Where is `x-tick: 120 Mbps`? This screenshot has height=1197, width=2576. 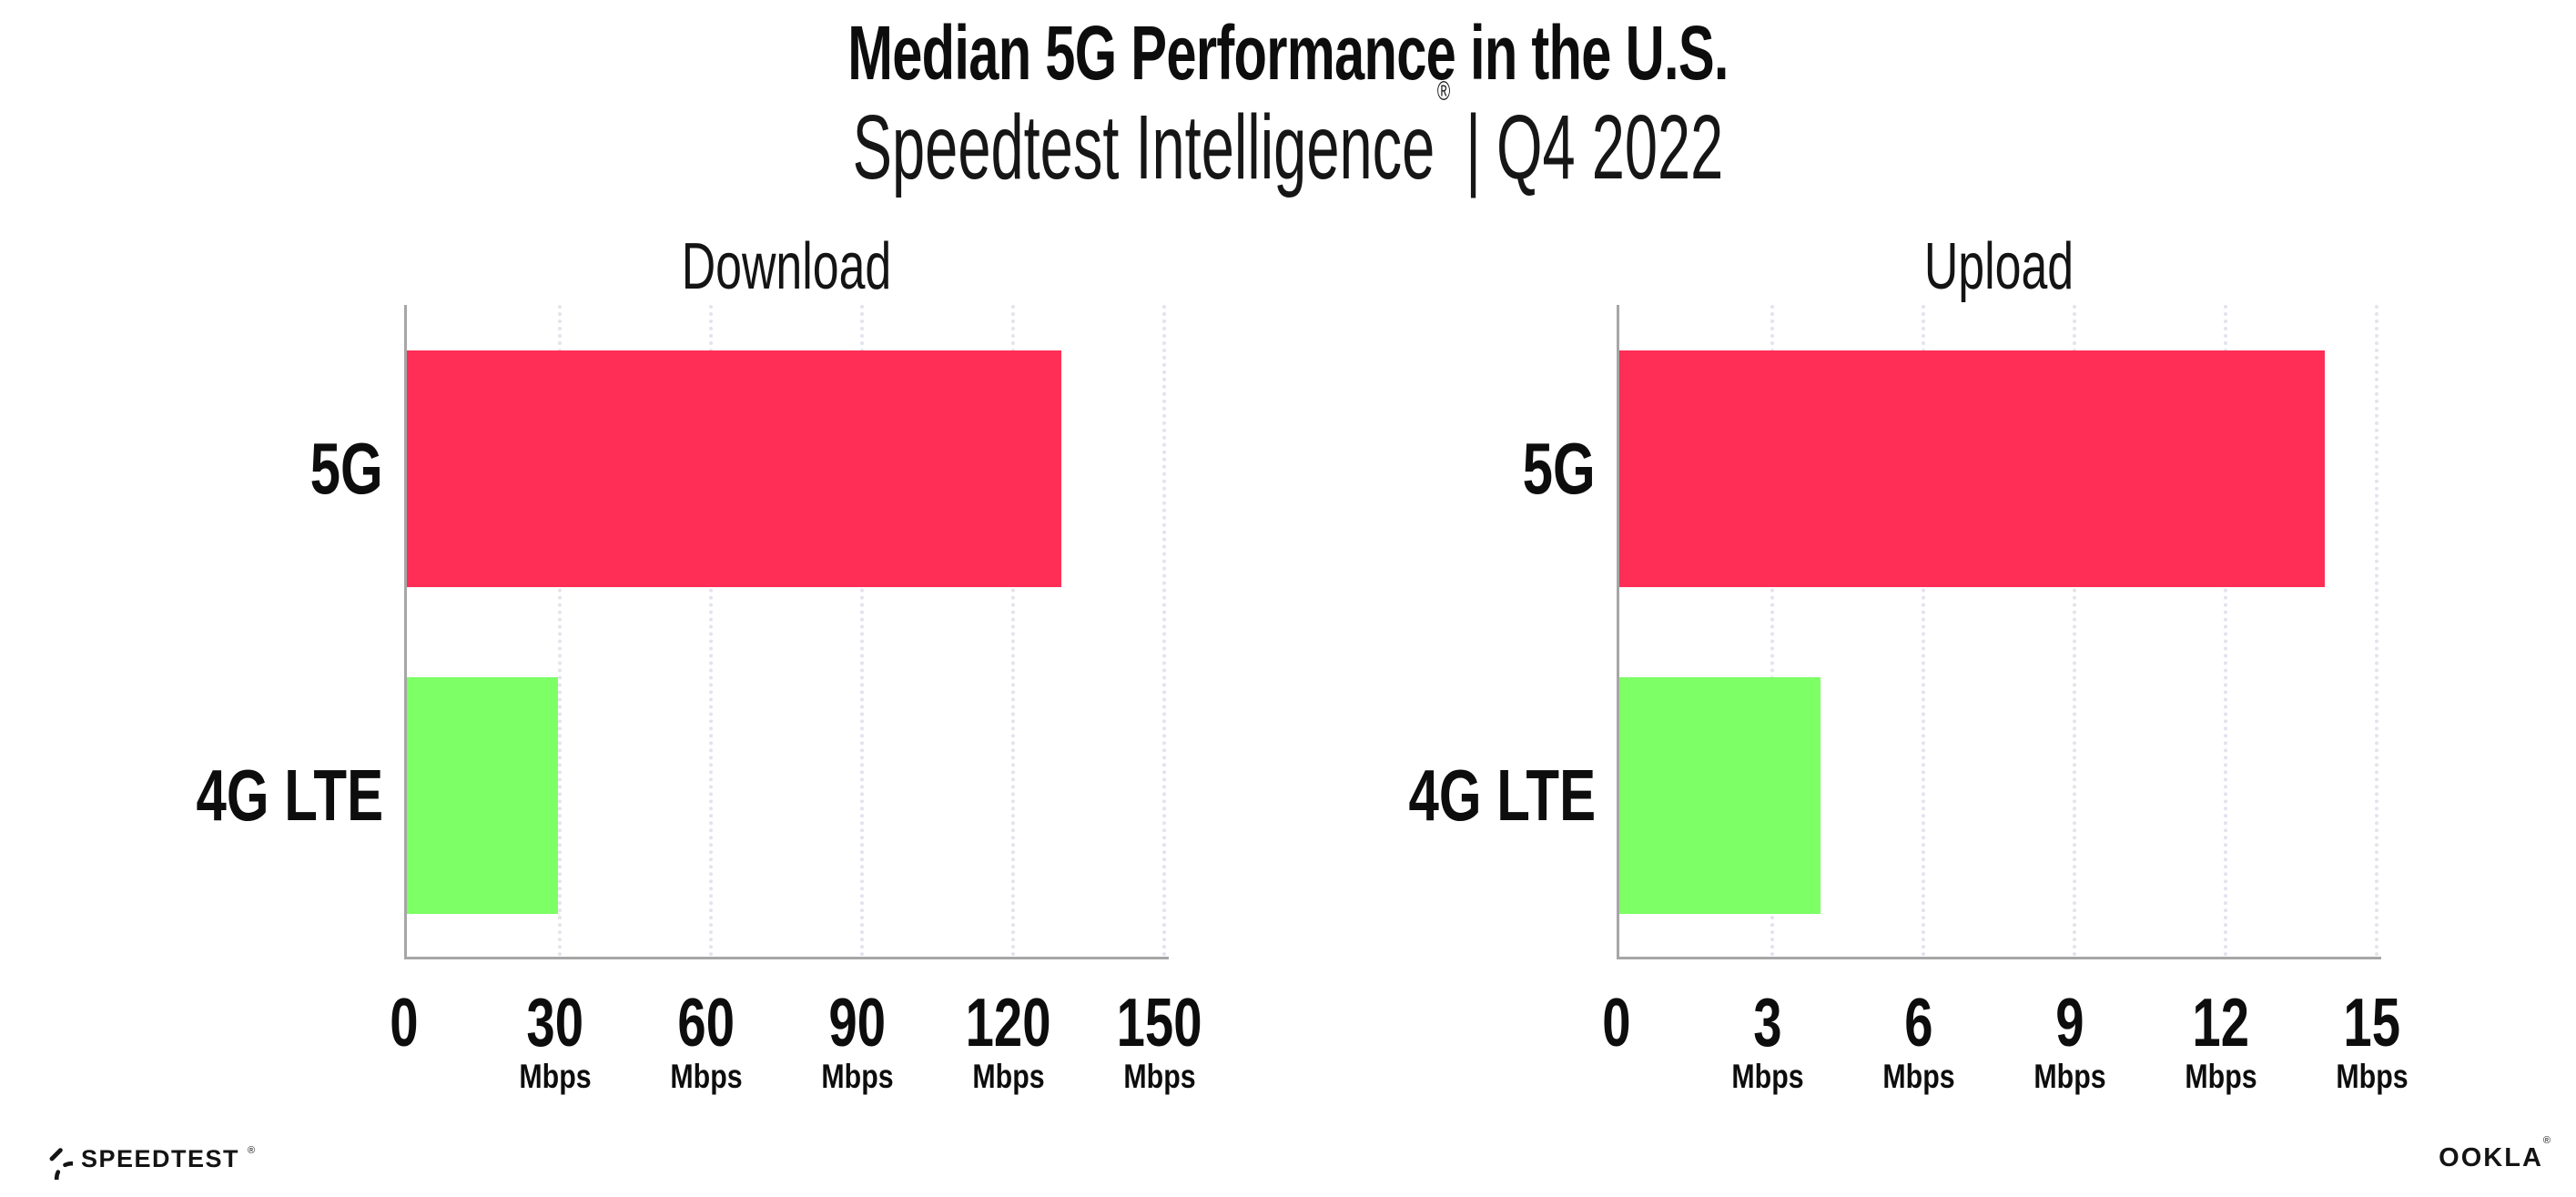 x-tick: 120 Mbps is located at coordinates (1008, 1043).